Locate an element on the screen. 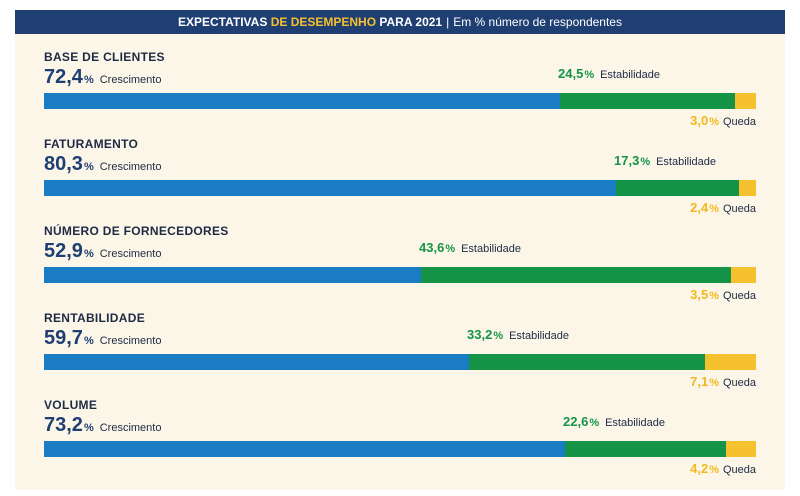 Image resolution: width=800 pixels, height=496 pixels. header-subtitle: Em % número de respondentes is located at coordinates (537, 22).